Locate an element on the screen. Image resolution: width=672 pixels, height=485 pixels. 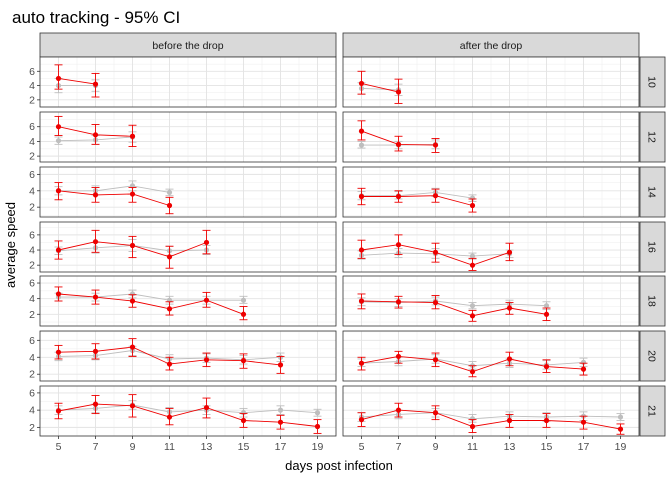
facet-strip-row-label: 10 is located at coordinates (652, 82).